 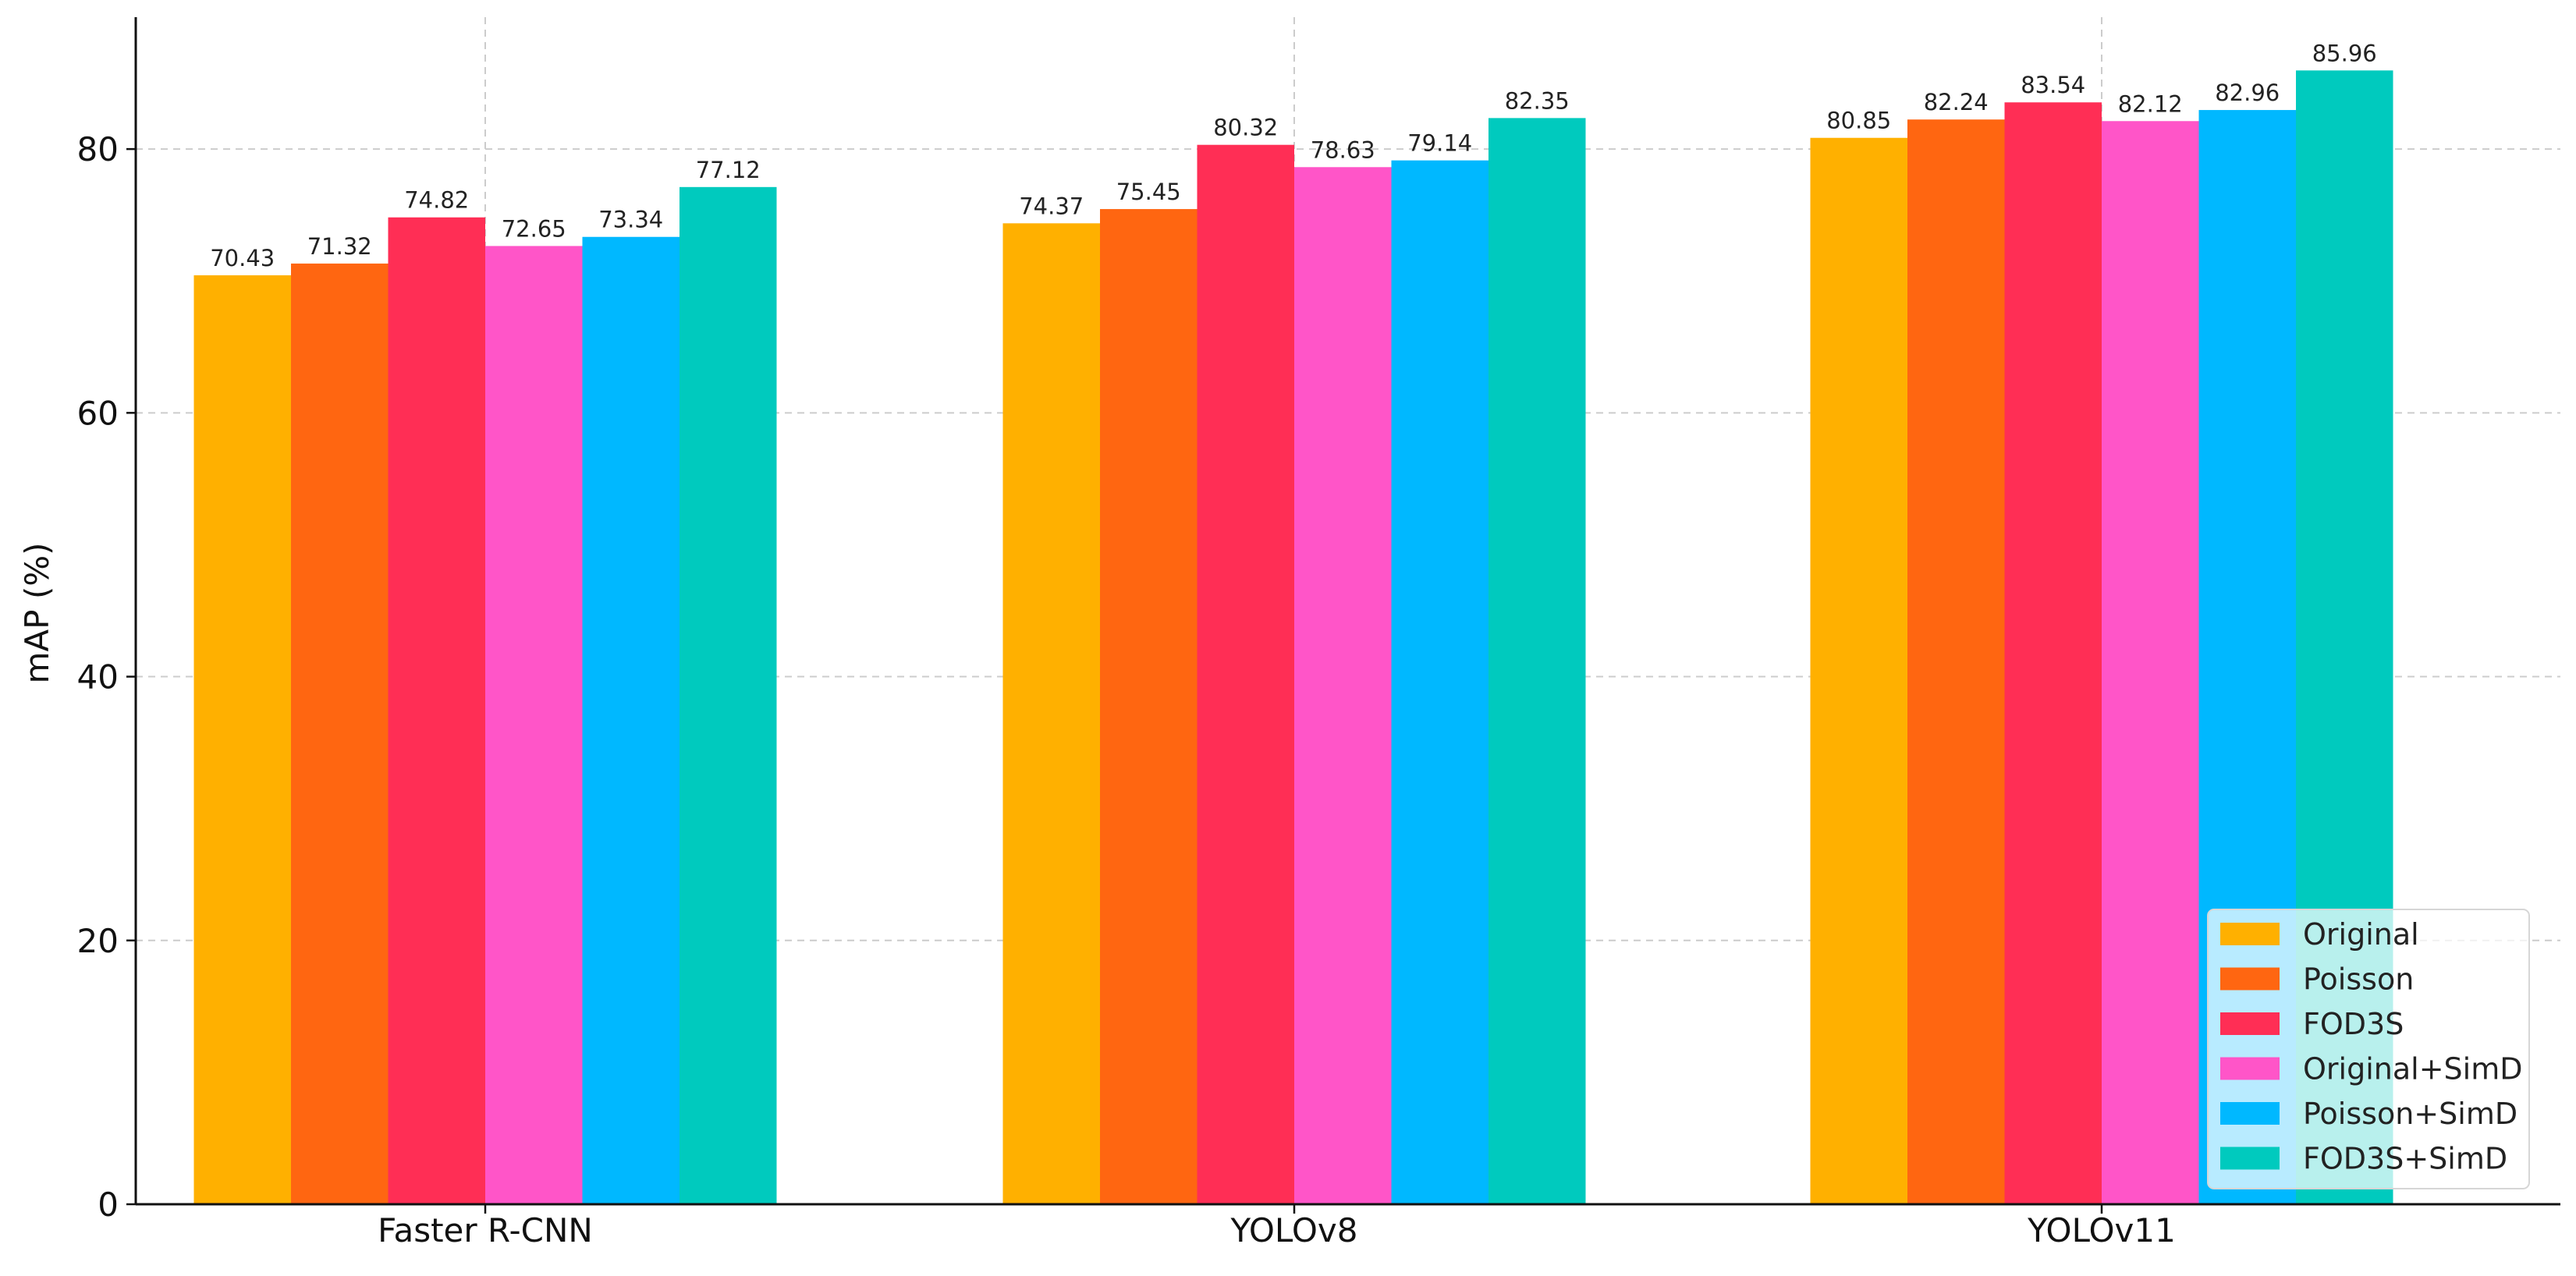 I want to click on y-tick-label: 0, so click(x=108, y=1205).